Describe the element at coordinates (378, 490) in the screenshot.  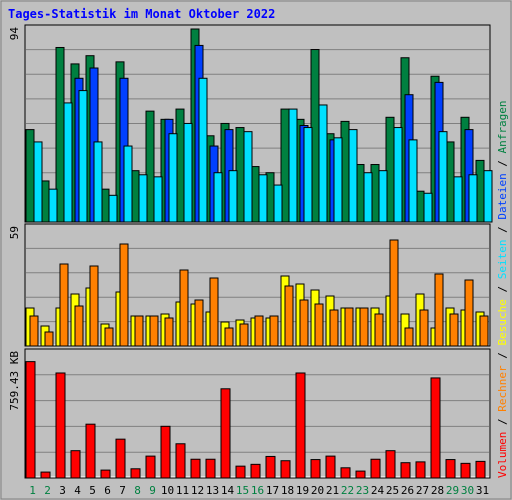
I see `day-label-24: 24` at that location.